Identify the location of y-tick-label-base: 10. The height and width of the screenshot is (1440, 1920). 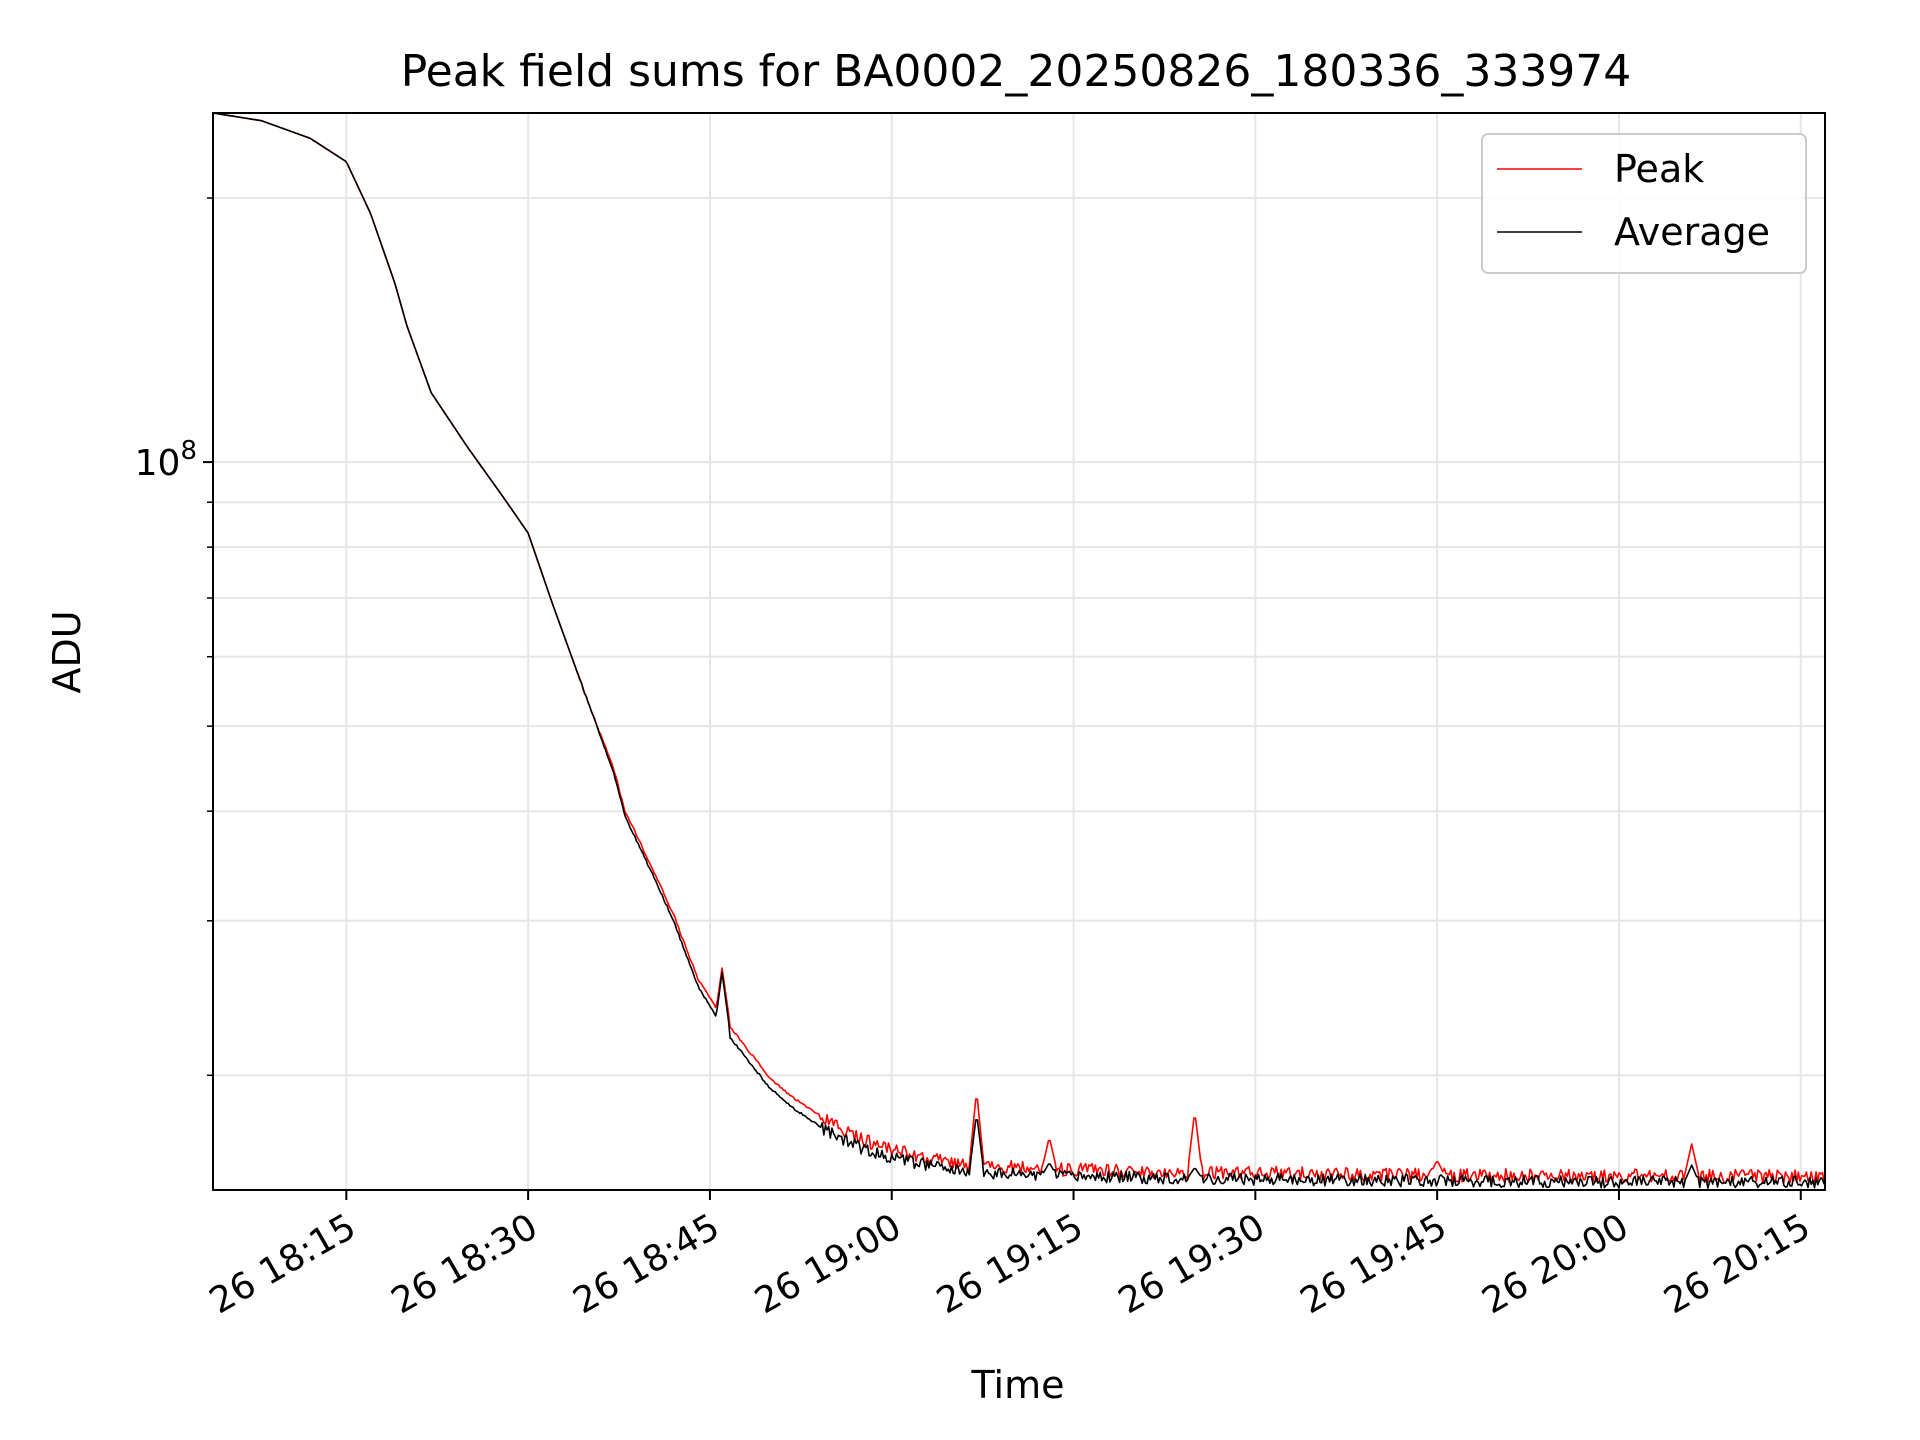
(158, 463).